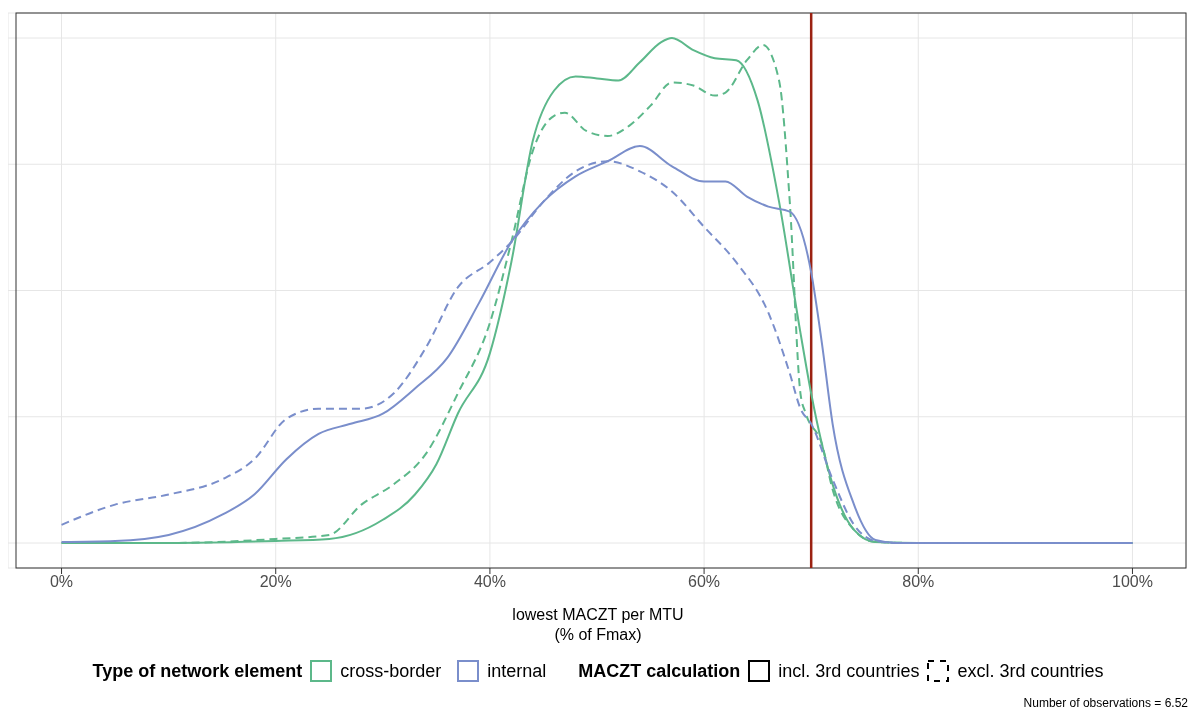  What do you see at coordinates (275, 582) in the screenshot?
I see `x-tick-label: 20%` at bounding box center [275, 582].